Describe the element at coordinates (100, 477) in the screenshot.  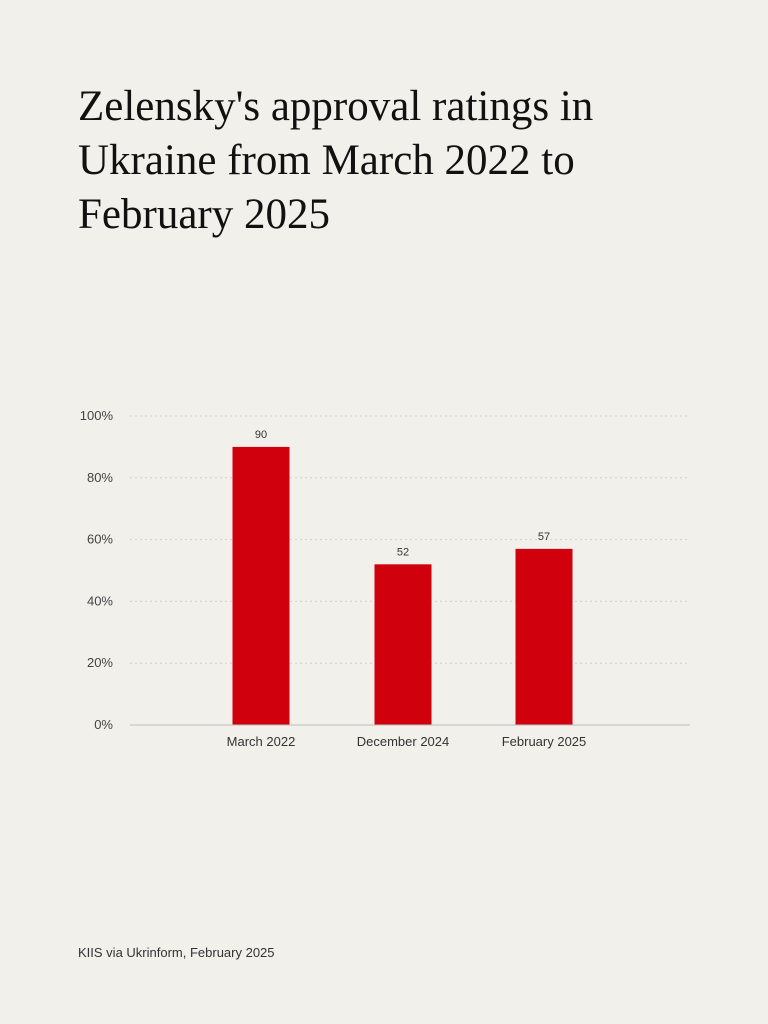
I see `y-tick-label: 80%` at that location.